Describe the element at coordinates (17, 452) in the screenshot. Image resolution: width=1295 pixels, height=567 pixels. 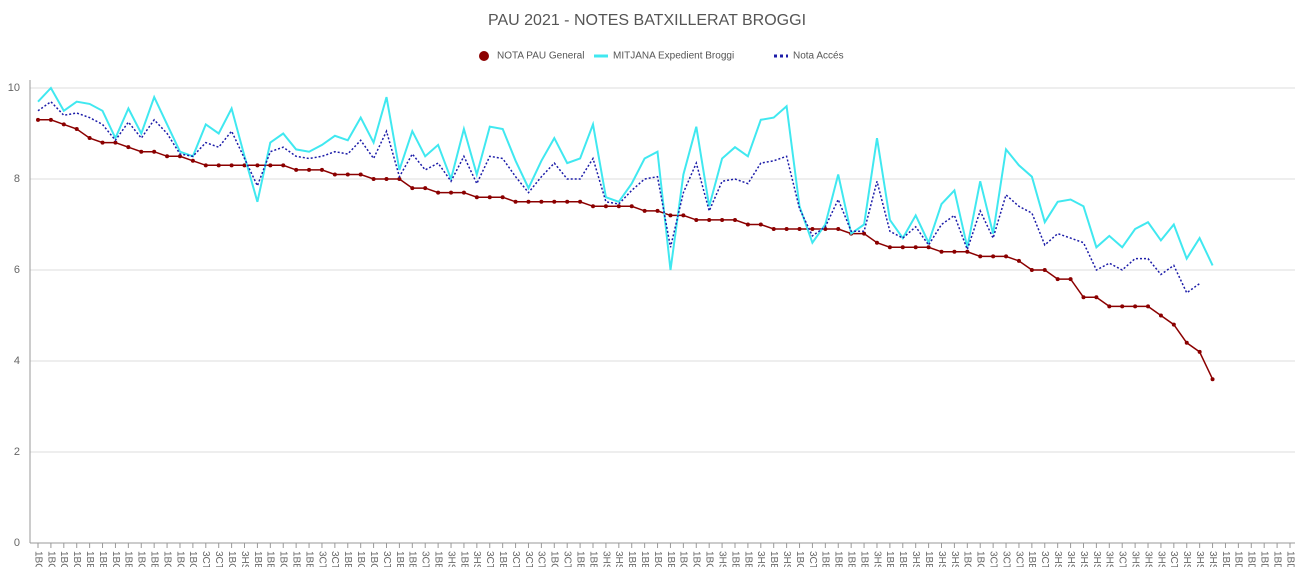
I see `y-tick-label: 2` at that location.